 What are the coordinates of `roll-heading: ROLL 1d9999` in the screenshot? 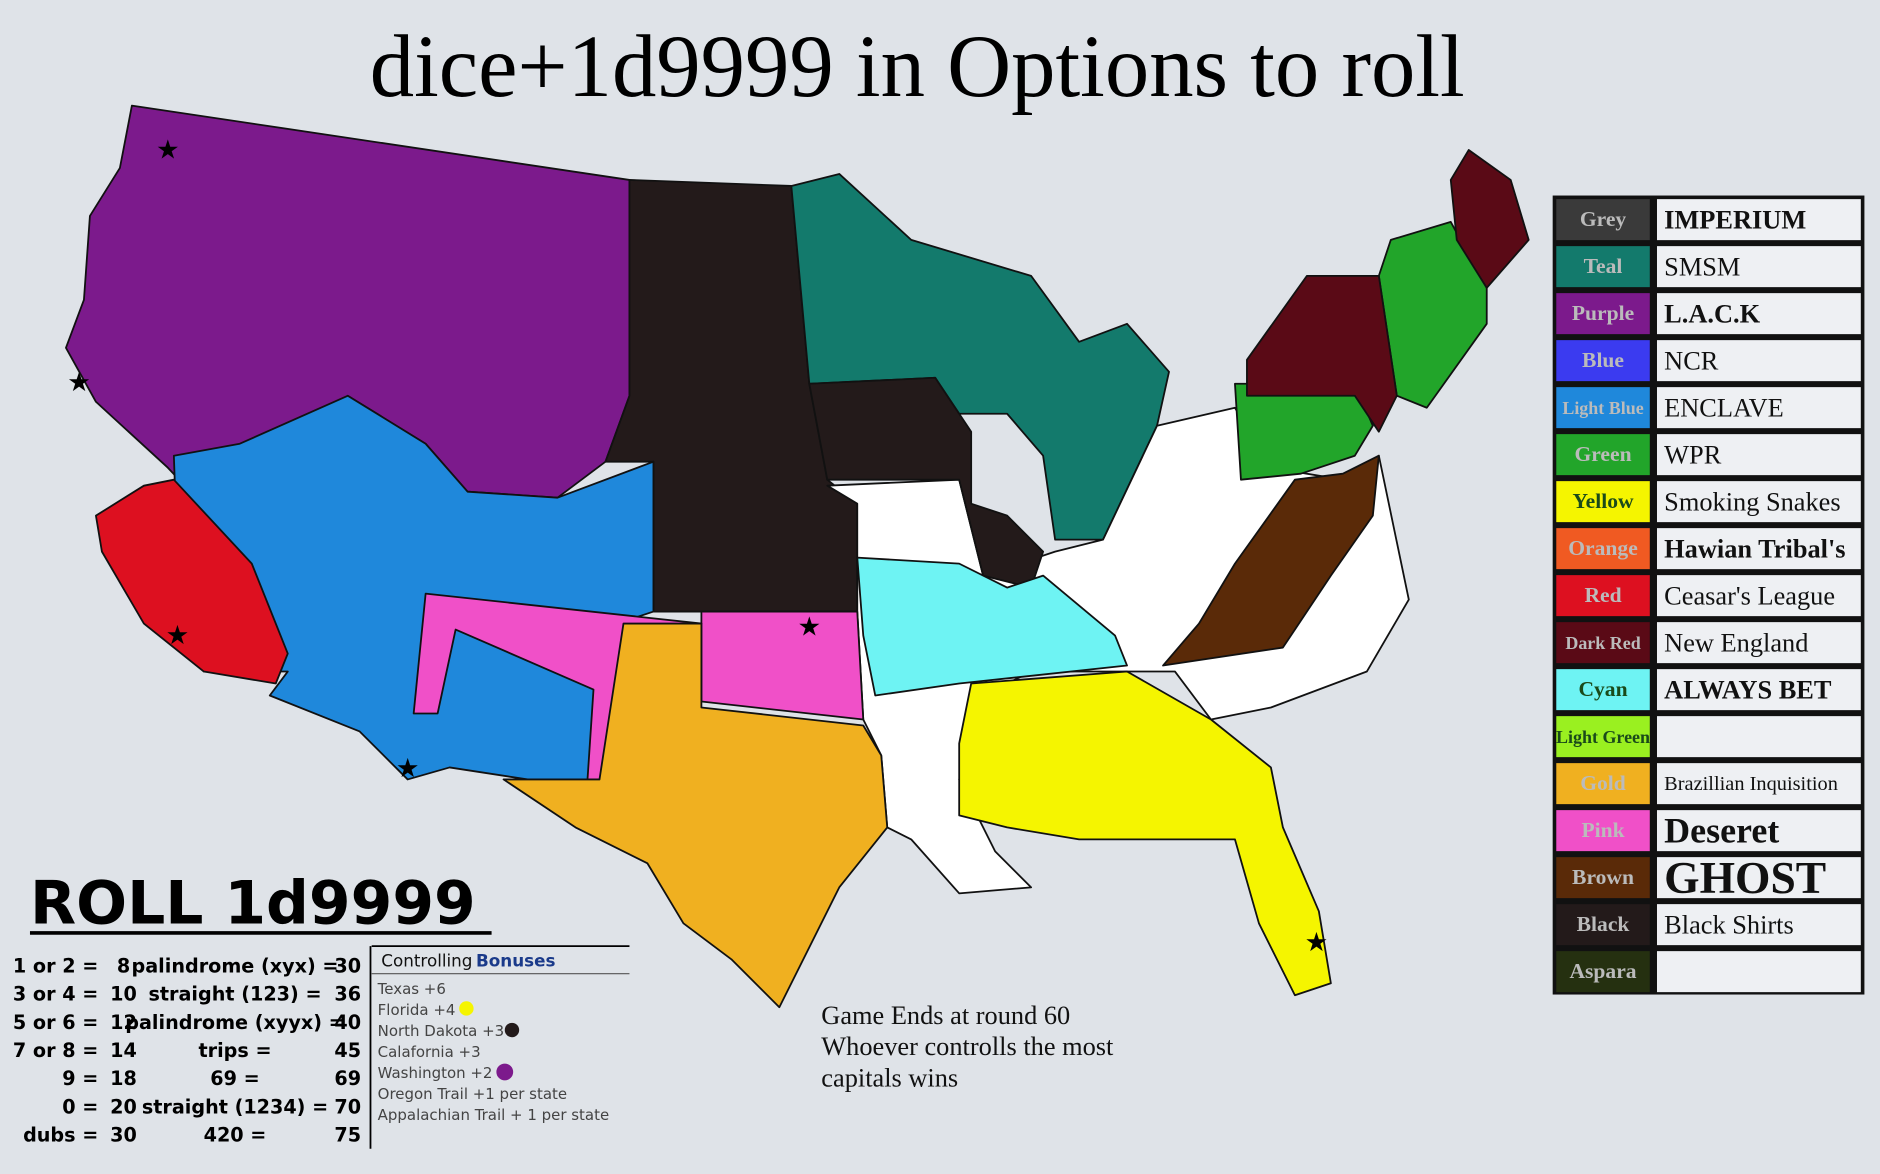 It's located at (253, 903).